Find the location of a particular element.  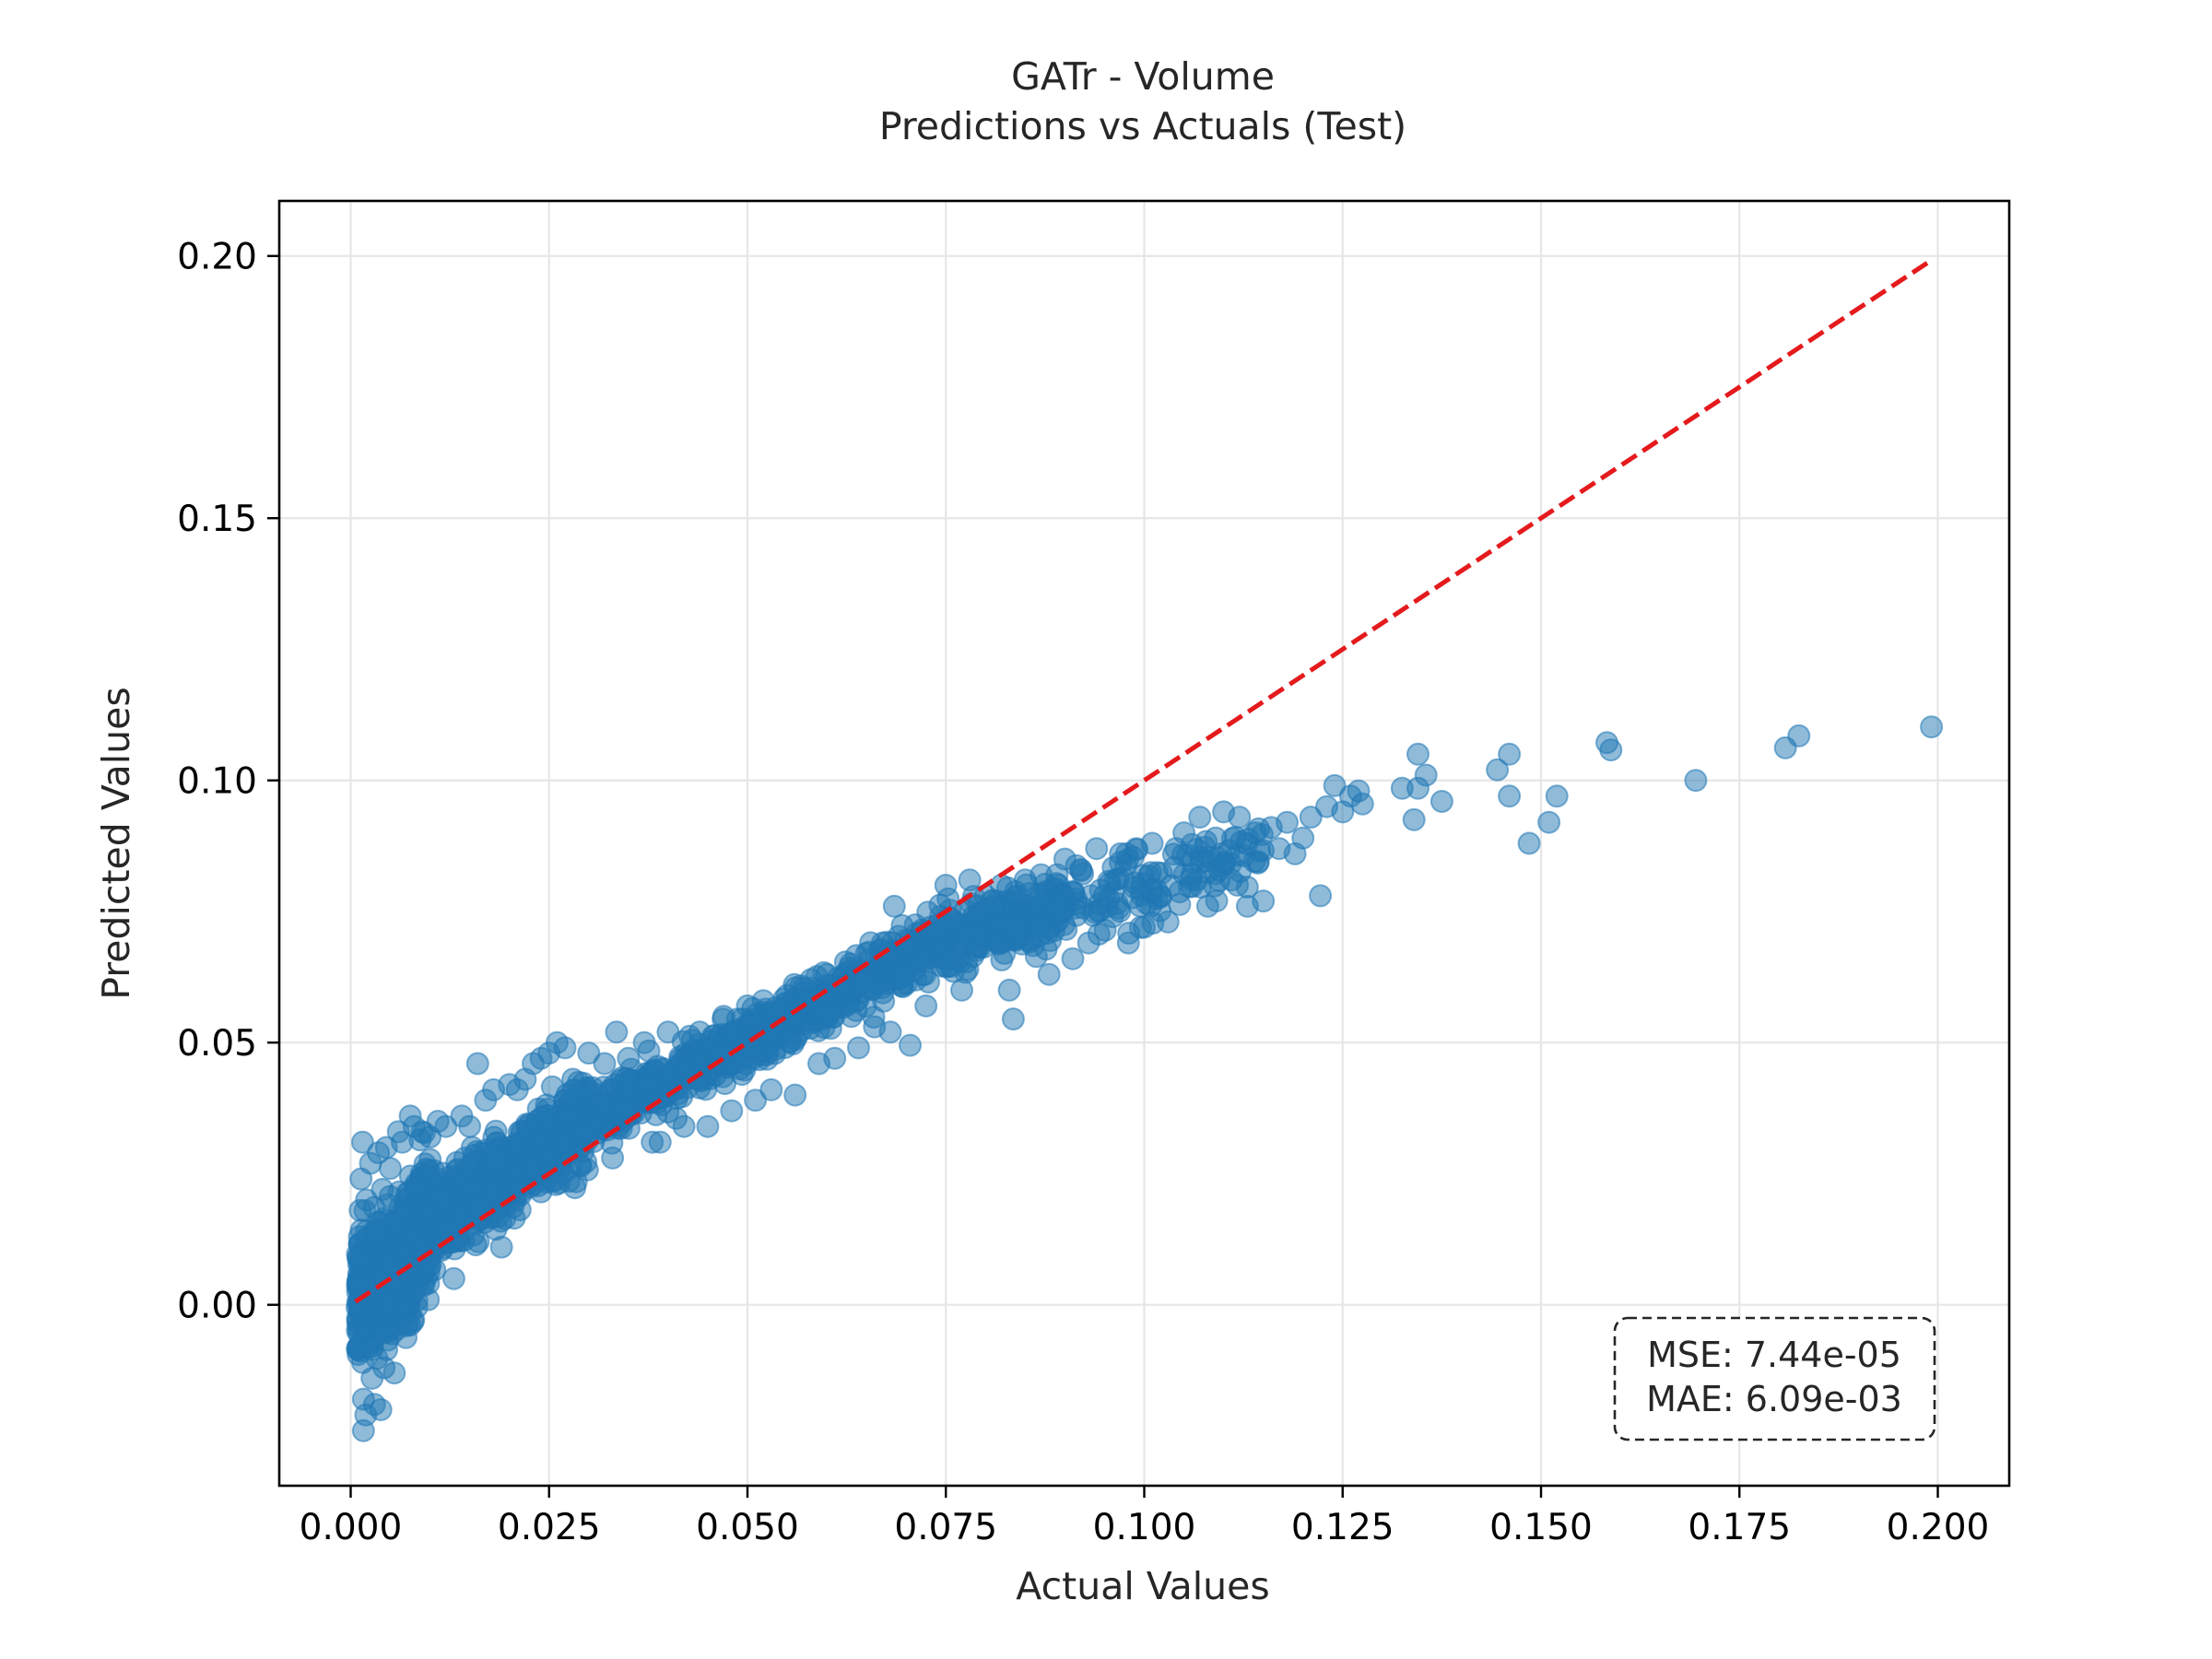

x-tick-label-6: 0.150 is located at coordinates (1541, 1527).